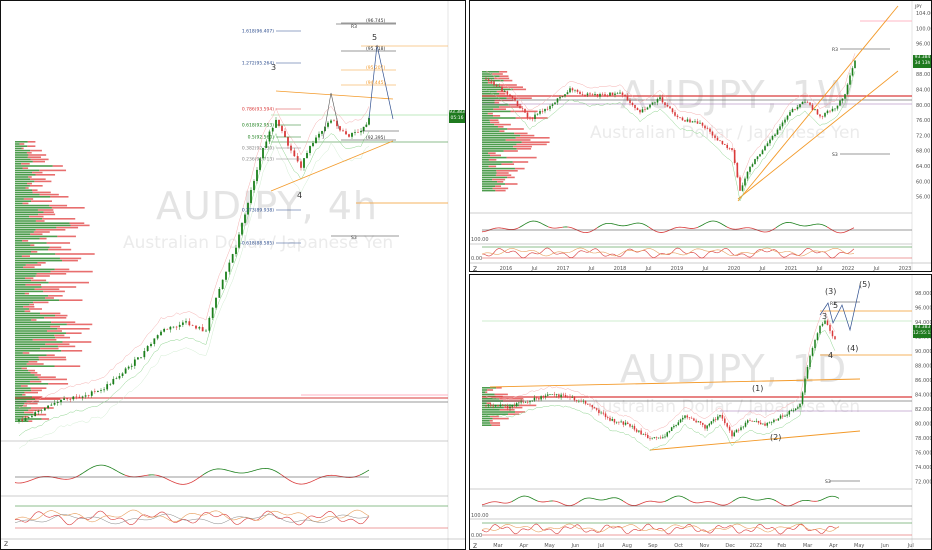 Image resolution: width=932 pixels, height=550 pixels. I want to click on x-tick-label: 2021, so click(791, 269).